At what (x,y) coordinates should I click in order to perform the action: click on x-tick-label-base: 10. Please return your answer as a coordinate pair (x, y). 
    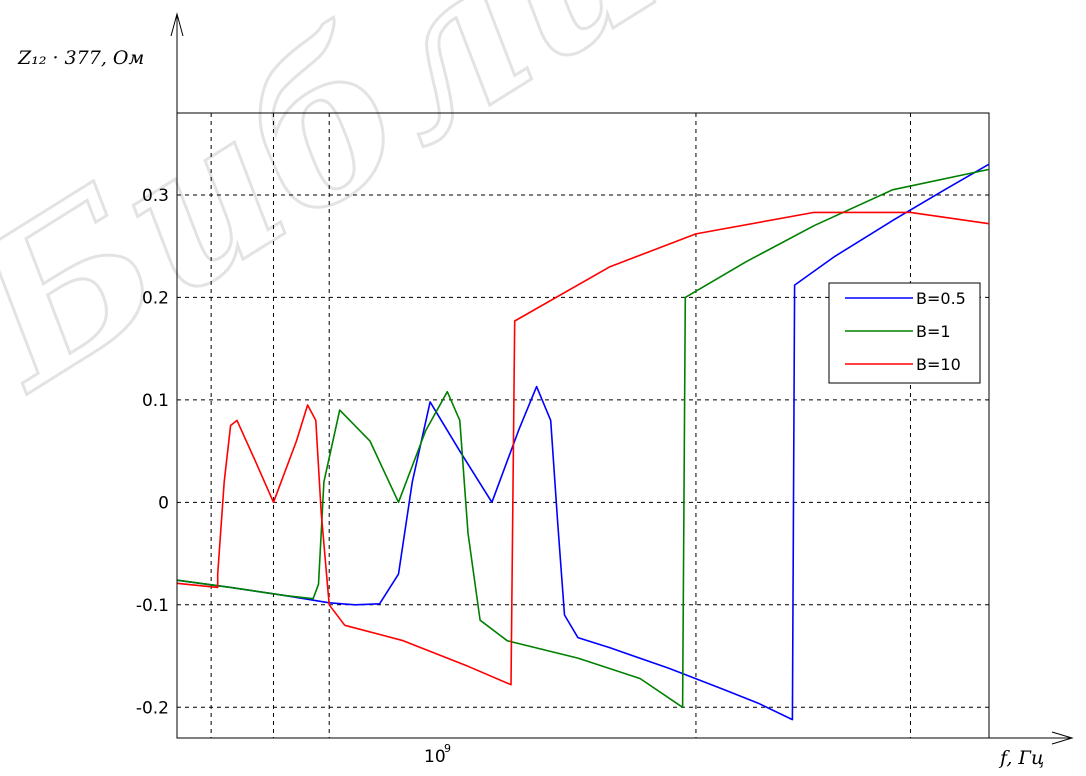
    Looking at the image, I should click on (435, 757).